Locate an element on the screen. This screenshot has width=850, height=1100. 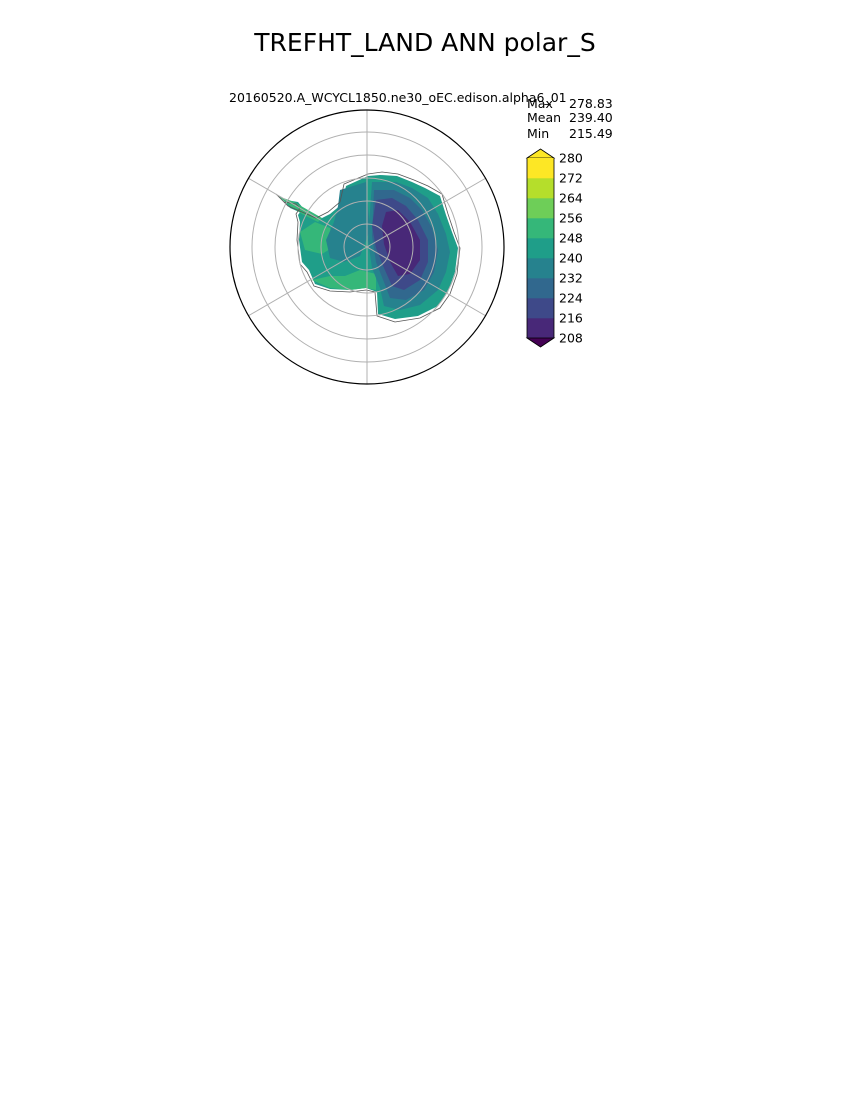
colorbar-tick-label: 240 is located at coordinates (571, 258).